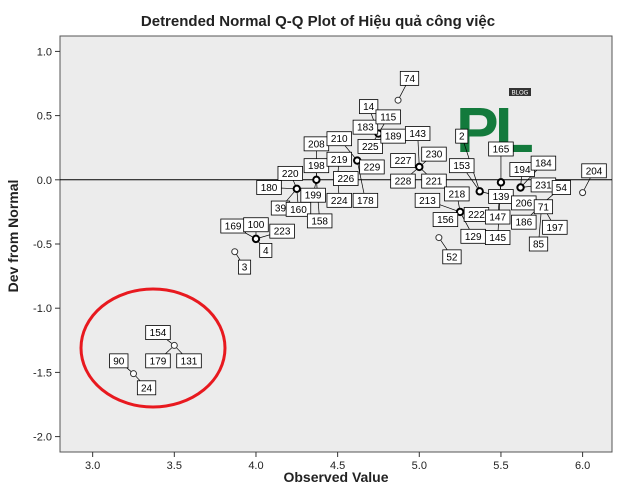  I want to click on case-label-text: 178, so click(365, 201).